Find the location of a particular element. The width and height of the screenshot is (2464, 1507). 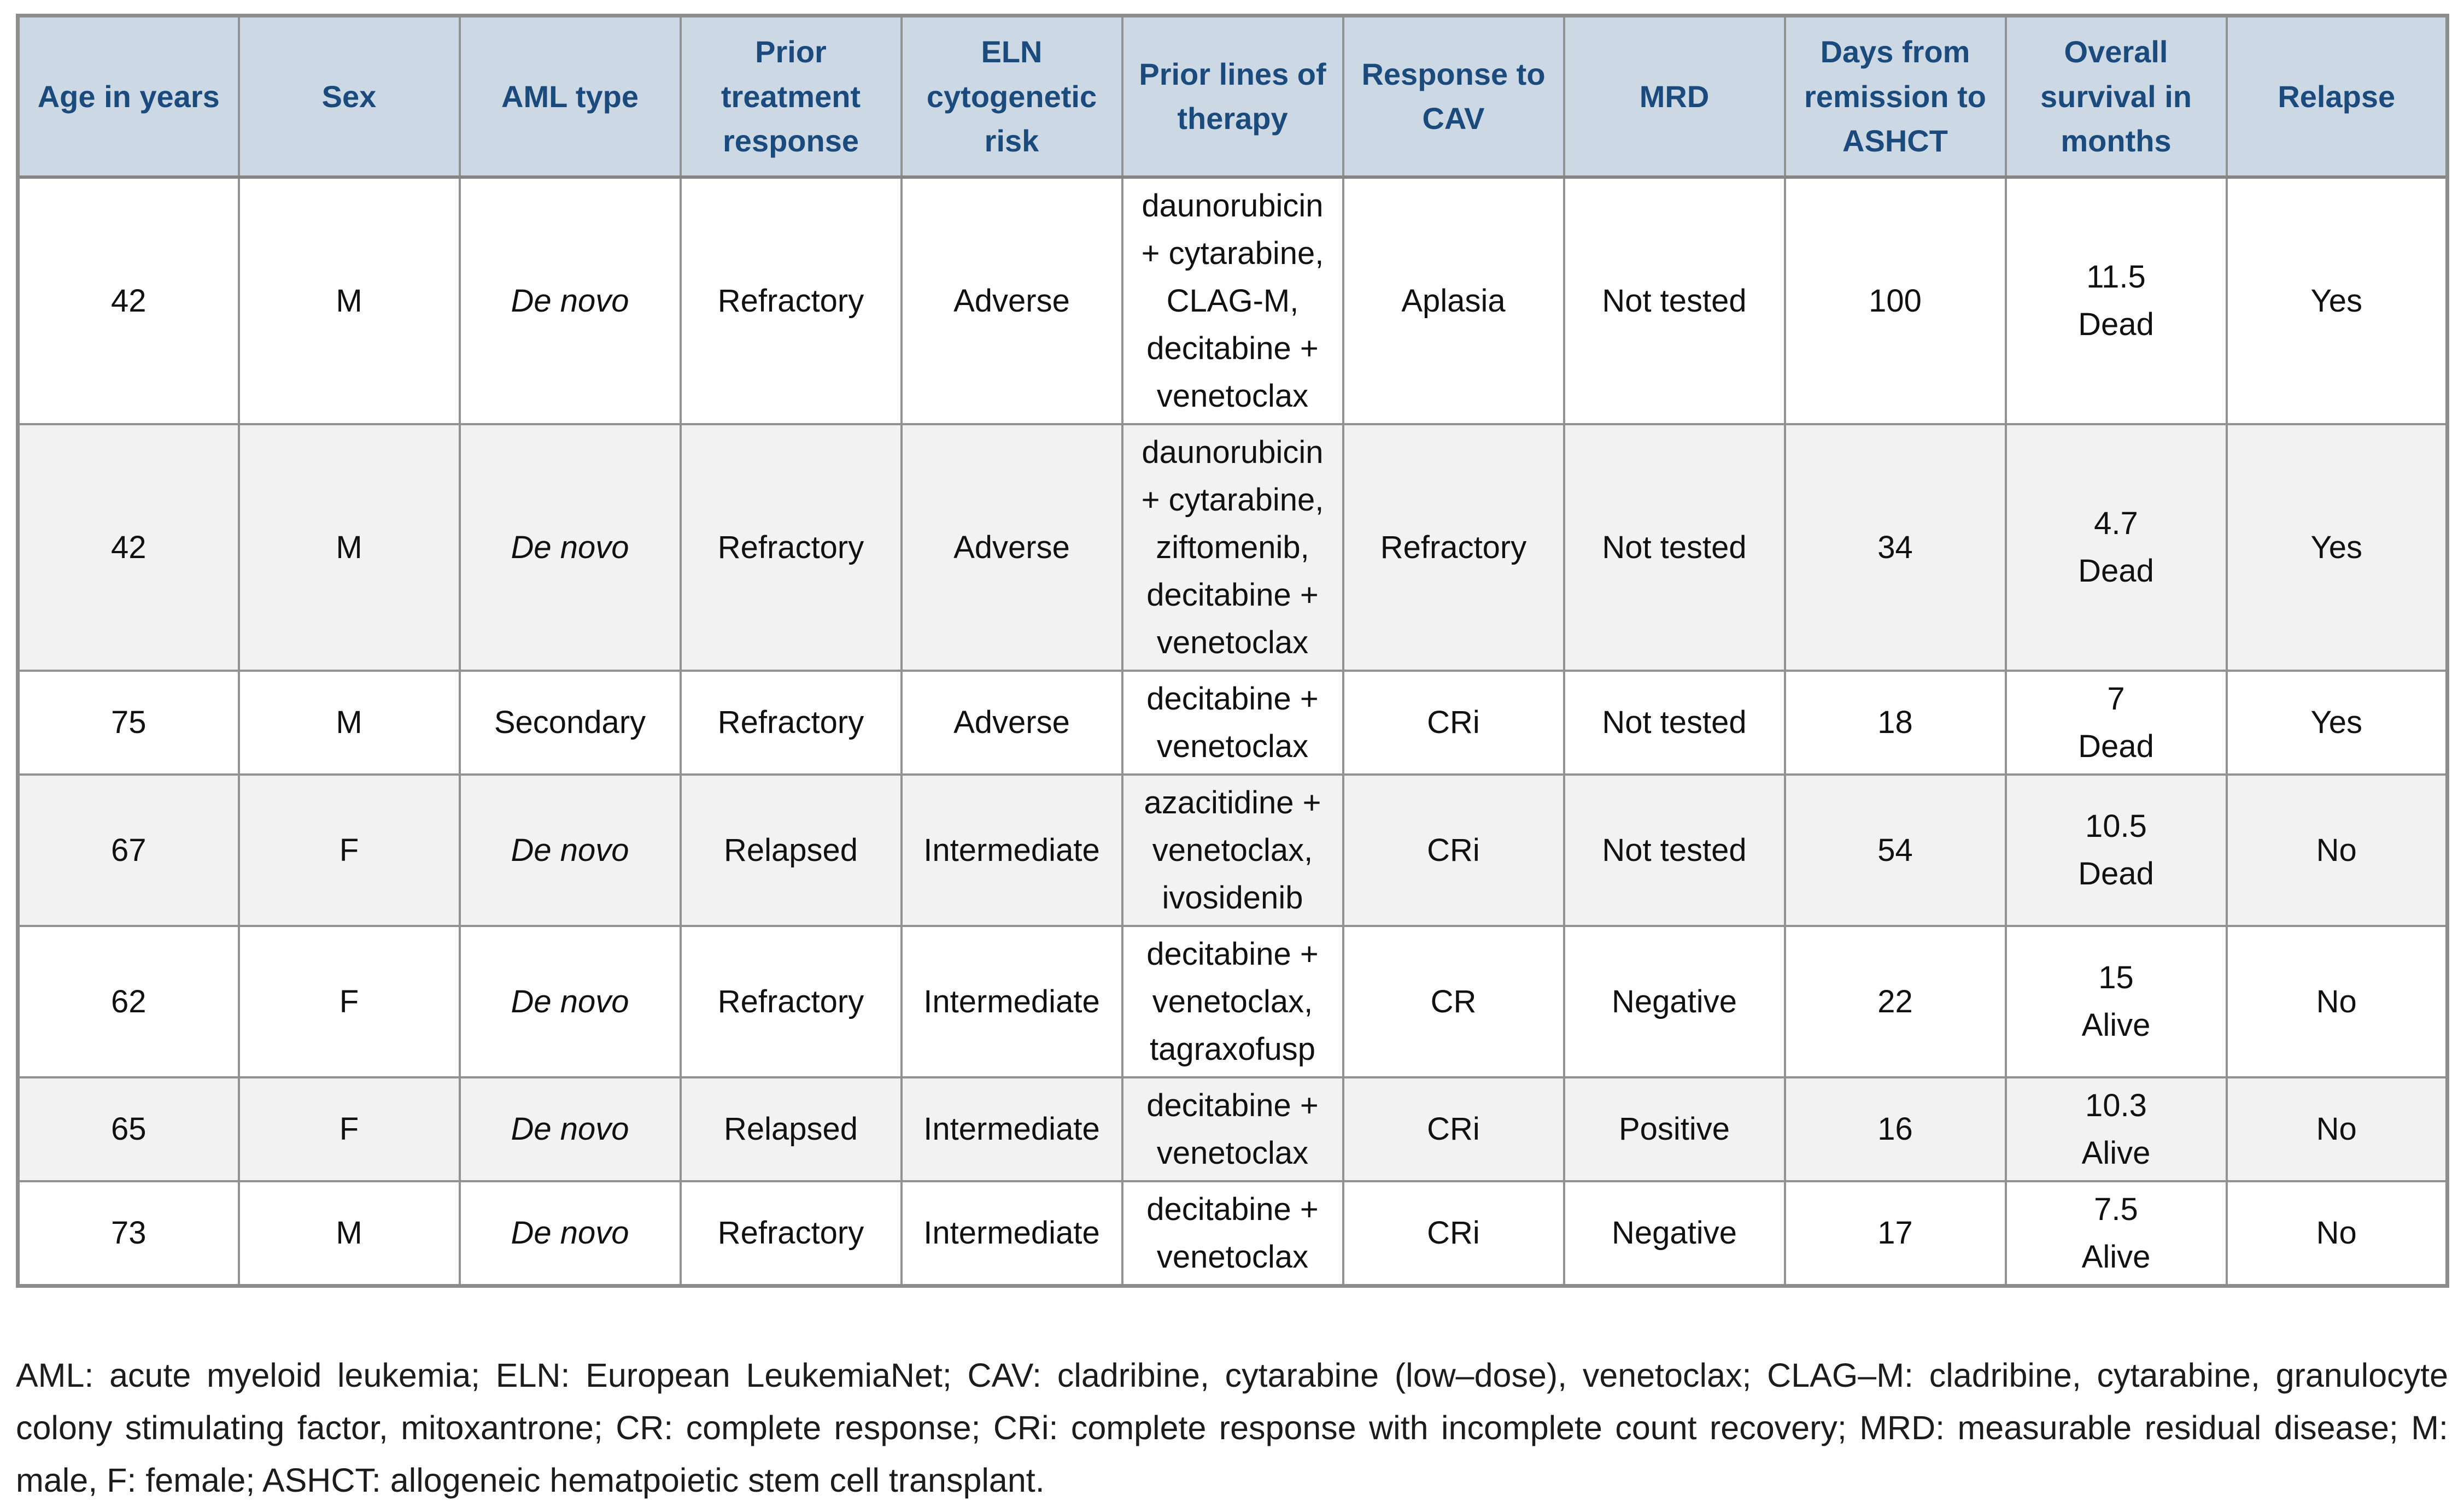

column-header-sex: Sex is located at coordinates (349, 96).